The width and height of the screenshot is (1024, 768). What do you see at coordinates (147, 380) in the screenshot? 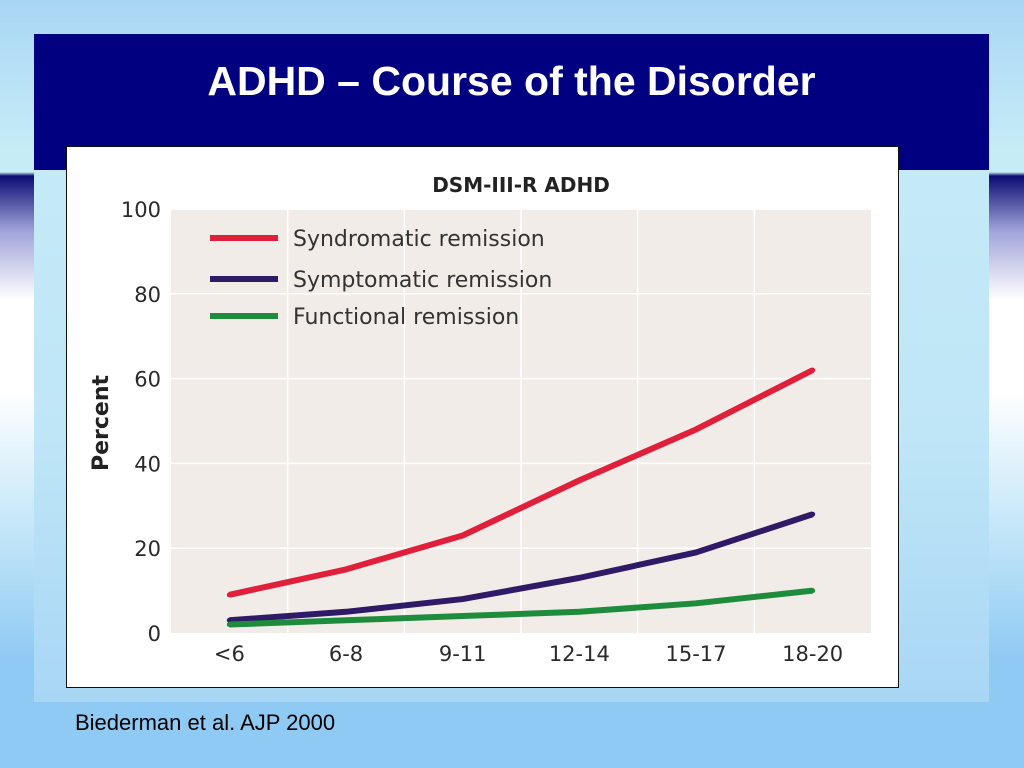
I see `y-tick-label: 60` at bounding box center [147, 380].